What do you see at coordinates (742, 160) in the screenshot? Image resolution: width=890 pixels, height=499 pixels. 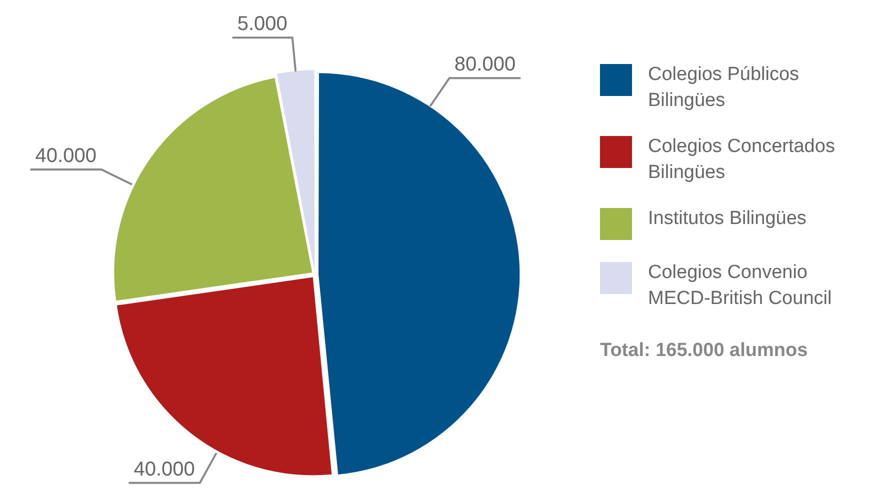 I see `legend-label: Colegios Concertados Bilingües` at bounding box center [742, 160].